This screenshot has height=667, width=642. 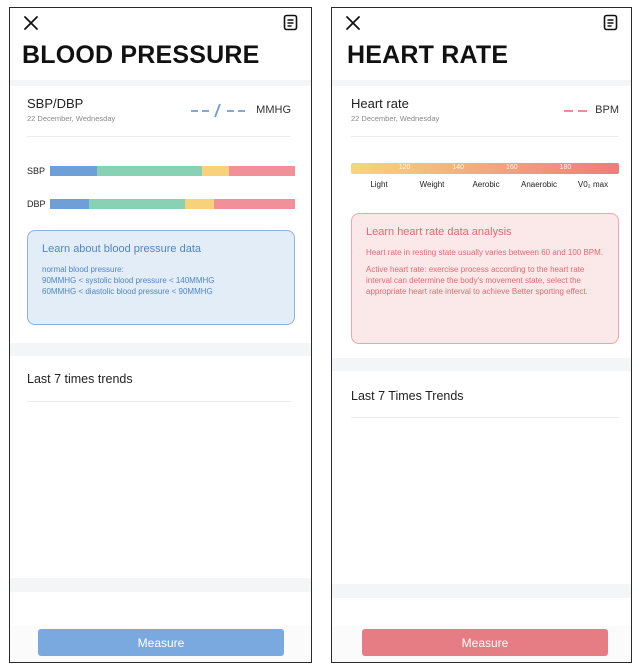 I want to click on scale-tick: 180, so click(x=565, y=167).